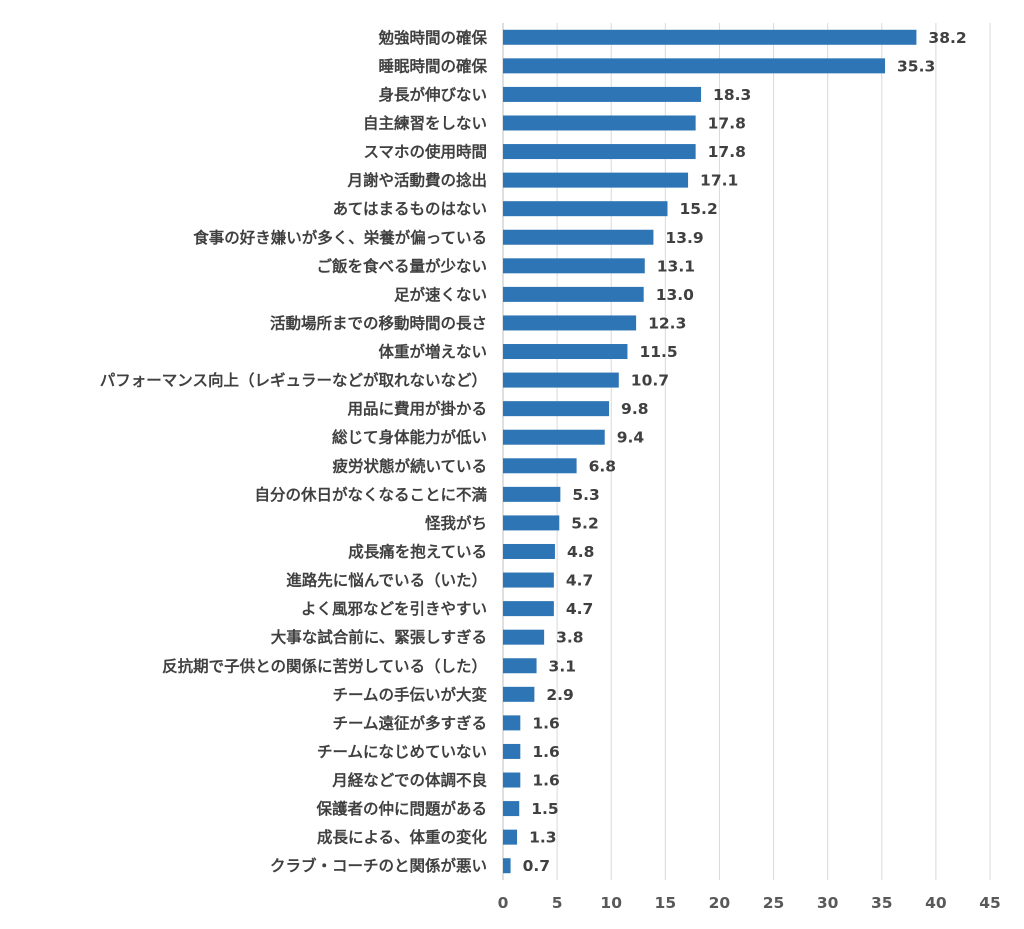  Describe the element at coordinates (401, 265) in the screenshot. I see `category-label: ご飯を食べる量が少ない` at that location.